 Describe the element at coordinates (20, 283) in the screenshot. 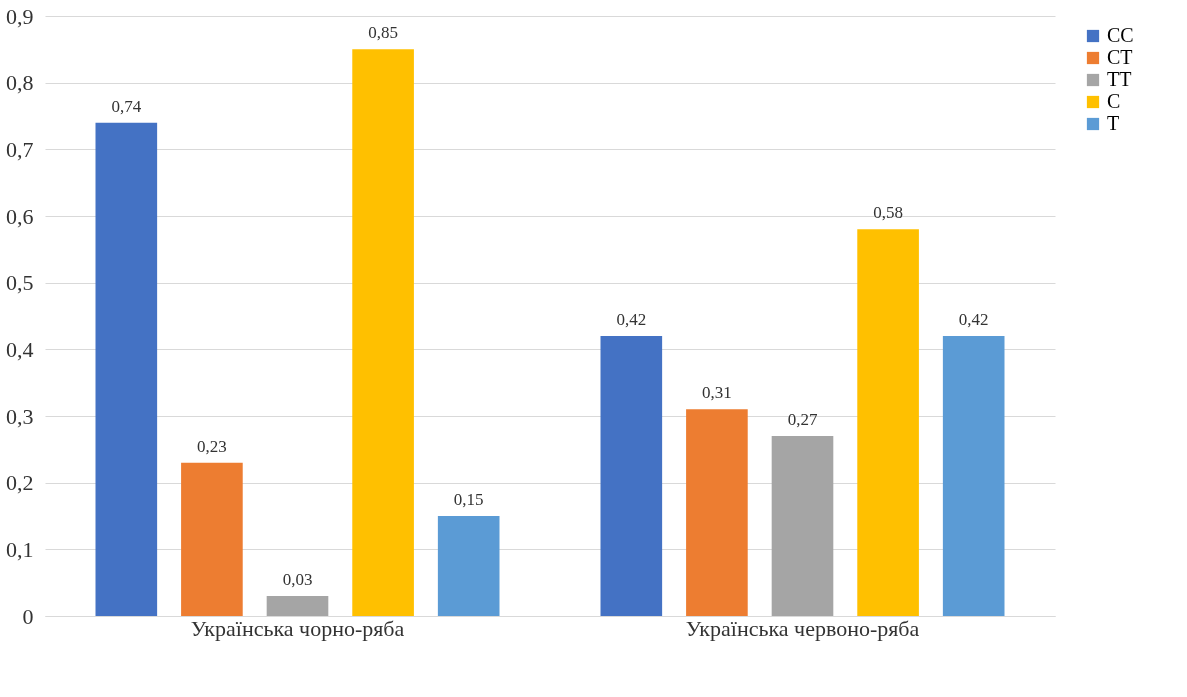

I see `y-tick-label: 0,5` at that location.